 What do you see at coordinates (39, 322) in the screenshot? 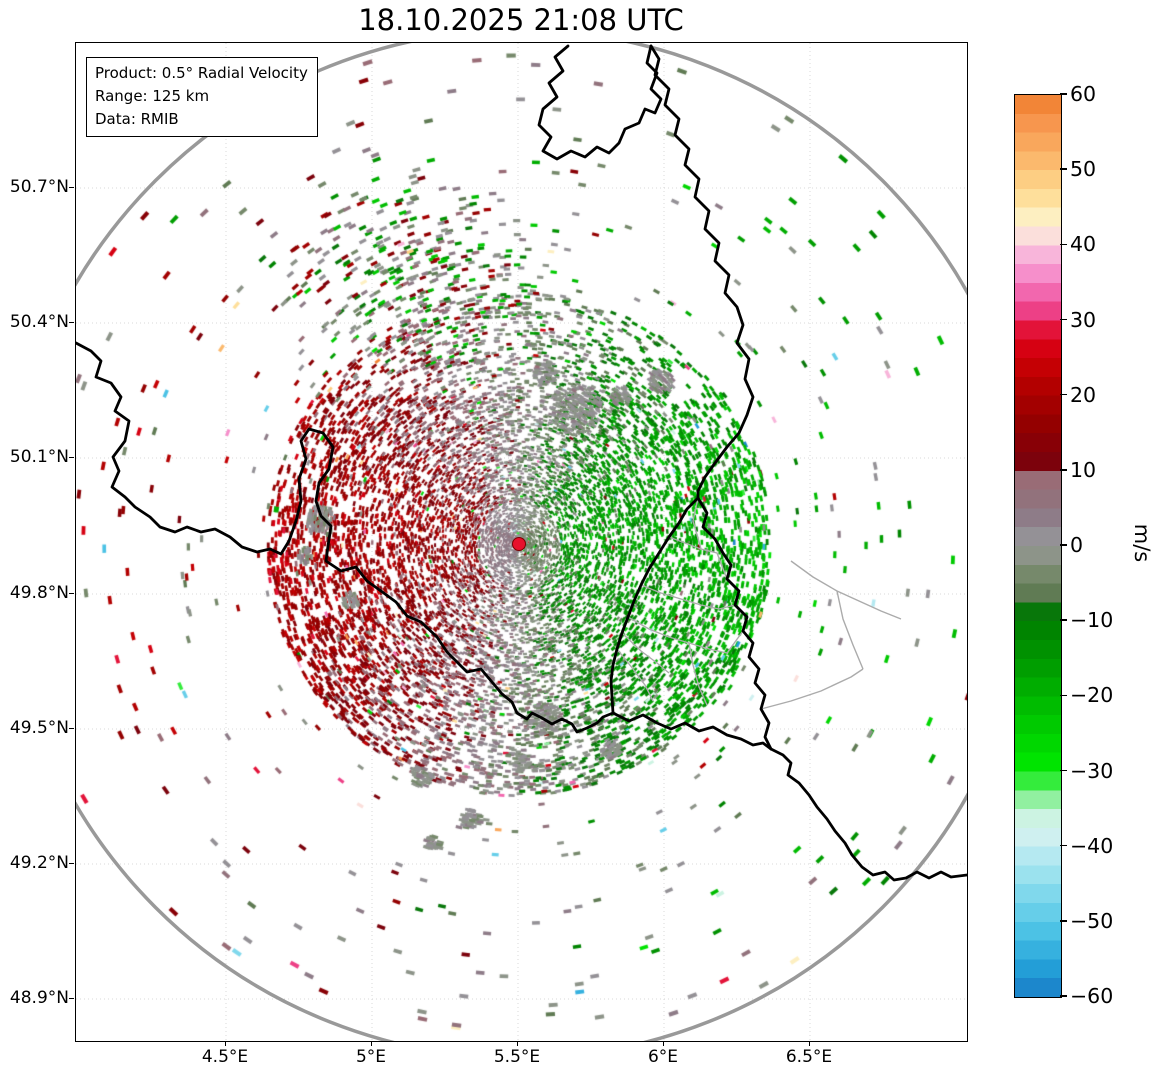
I see `y-axis-tick-label: 50.4°N` at bounding box center [39, 322].